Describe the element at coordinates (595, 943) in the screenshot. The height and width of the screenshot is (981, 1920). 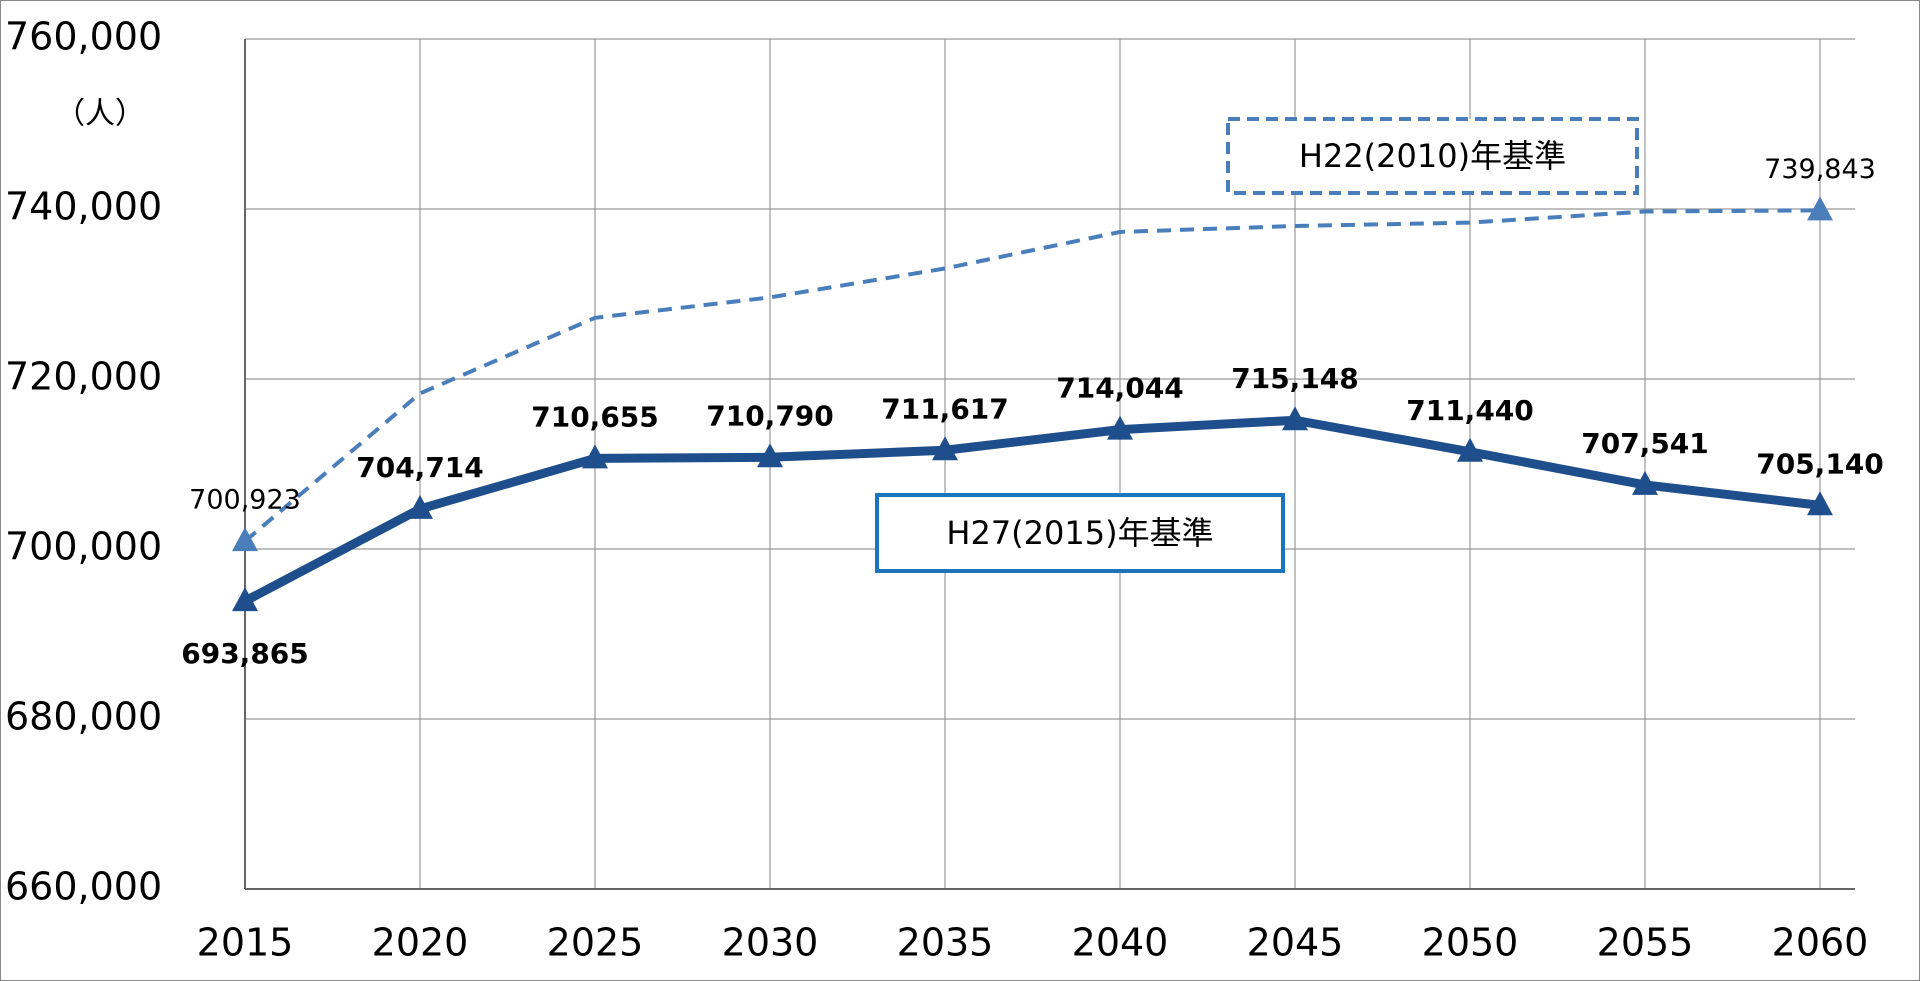
I see `x-tick-label: 2025` at that location.